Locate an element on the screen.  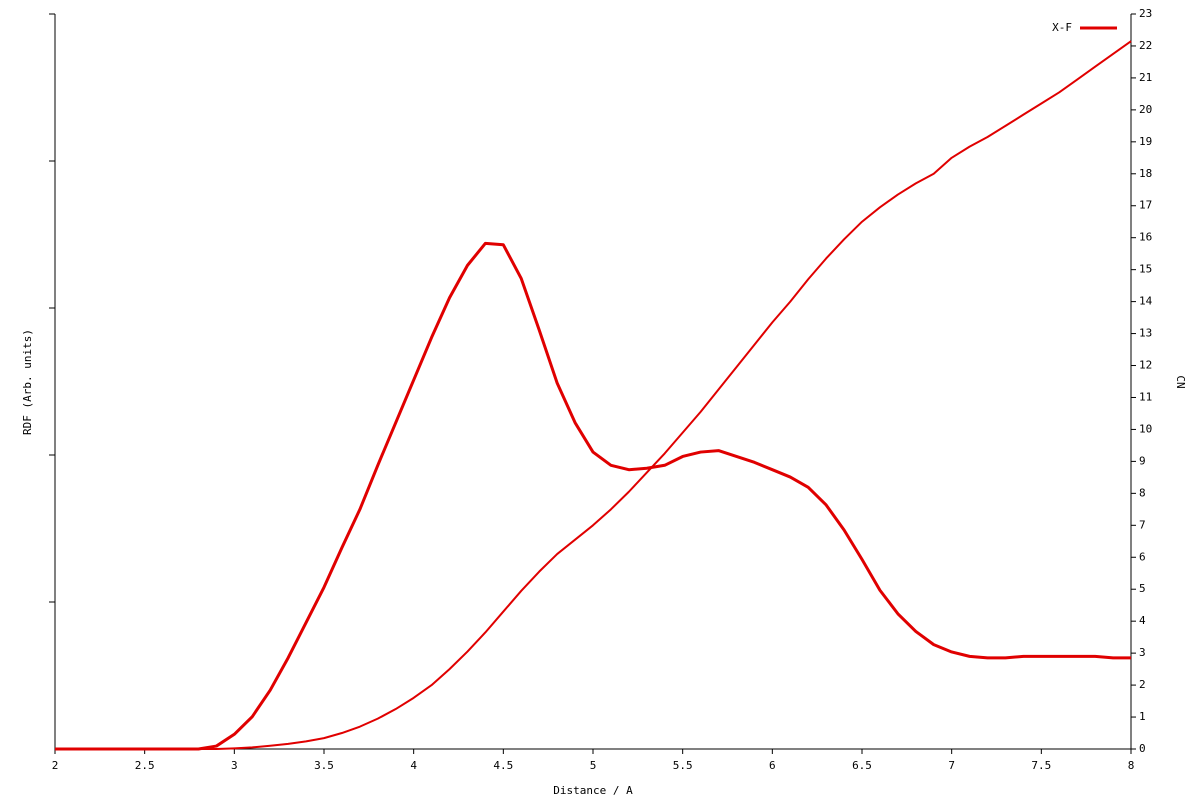
y2-tick-label: 15 is located at coordinates (1145, 269).